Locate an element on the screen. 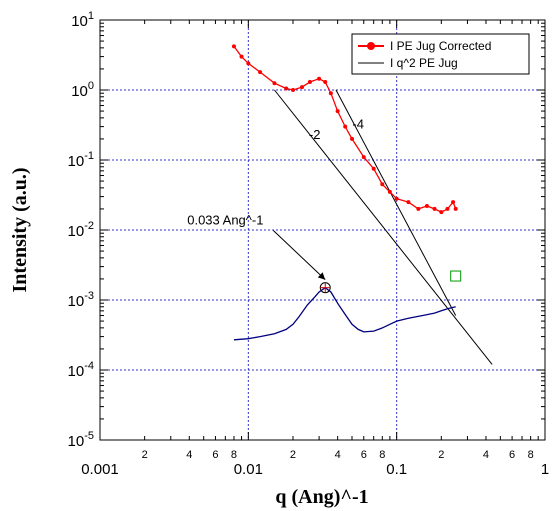 Image resolution: width=559 pixels, height=511 pixels. slope-label: -2 is located at coordinates (315, 134).